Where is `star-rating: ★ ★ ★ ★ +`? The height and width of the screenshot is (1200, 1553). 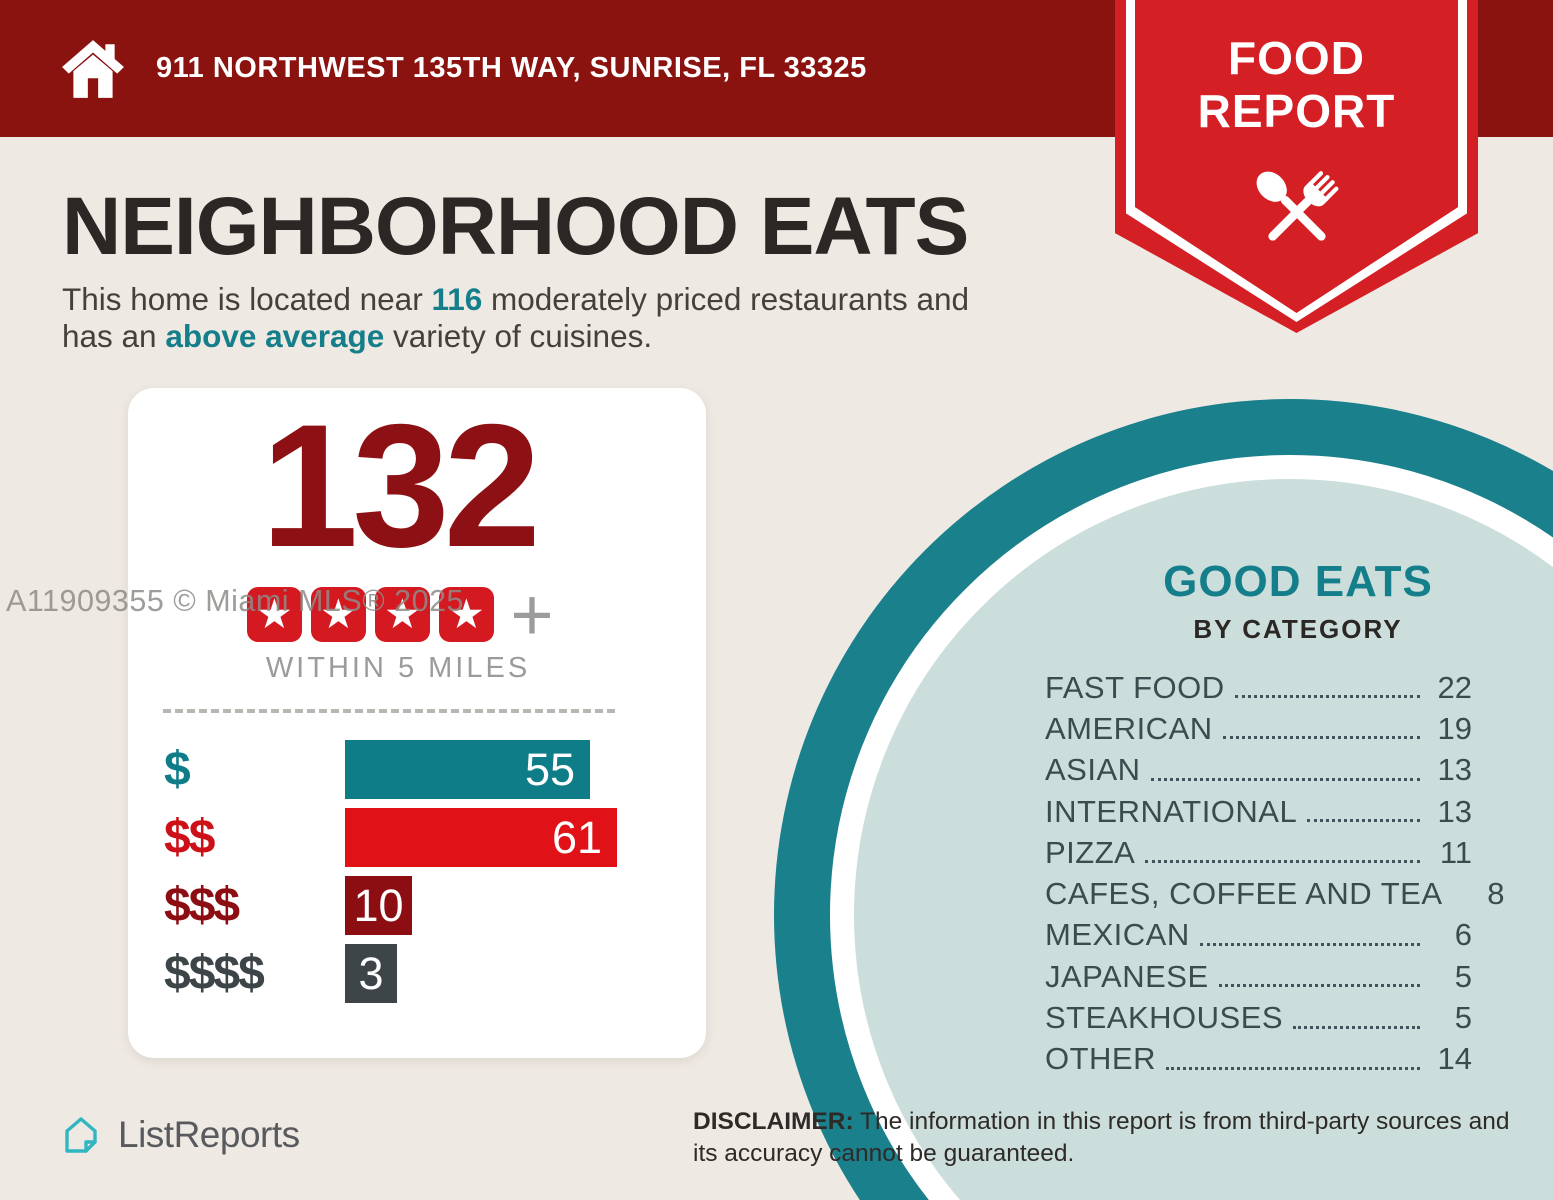 star-rating: ★ ★ ★ ★ + is located at coordinates (398, 614).